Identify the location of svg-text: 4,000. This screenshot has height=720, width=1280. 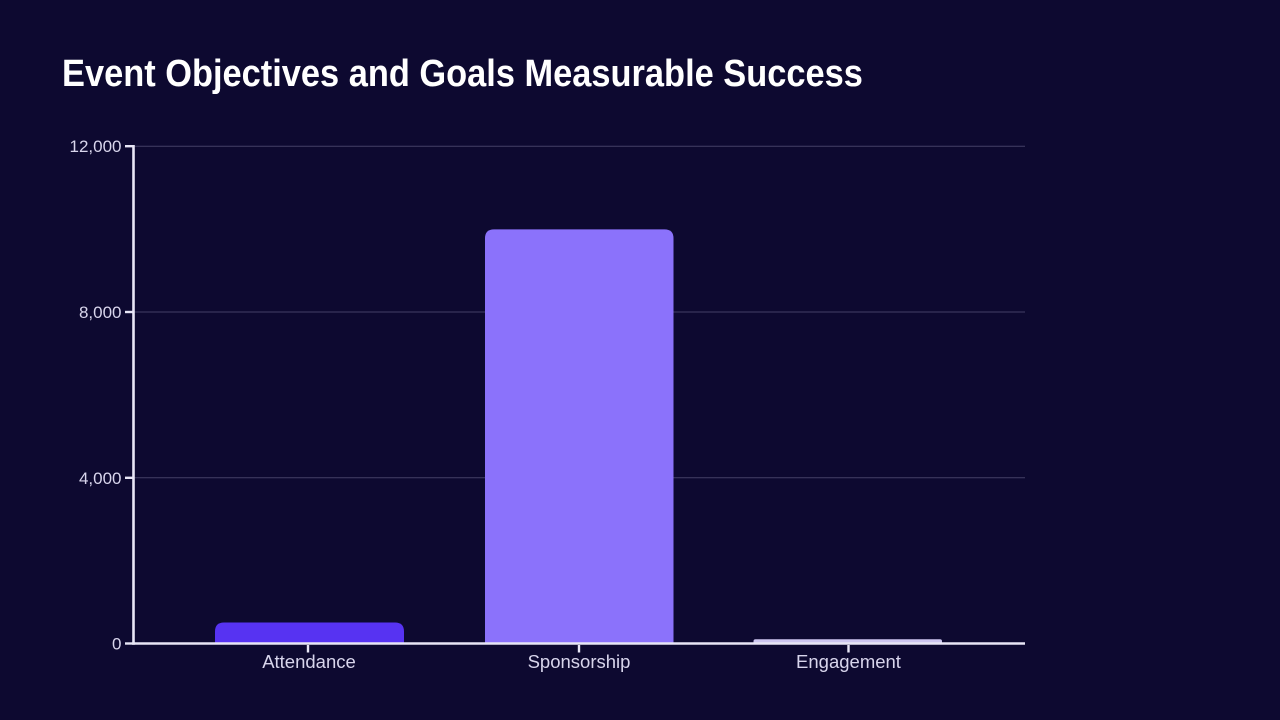
(100, 478).